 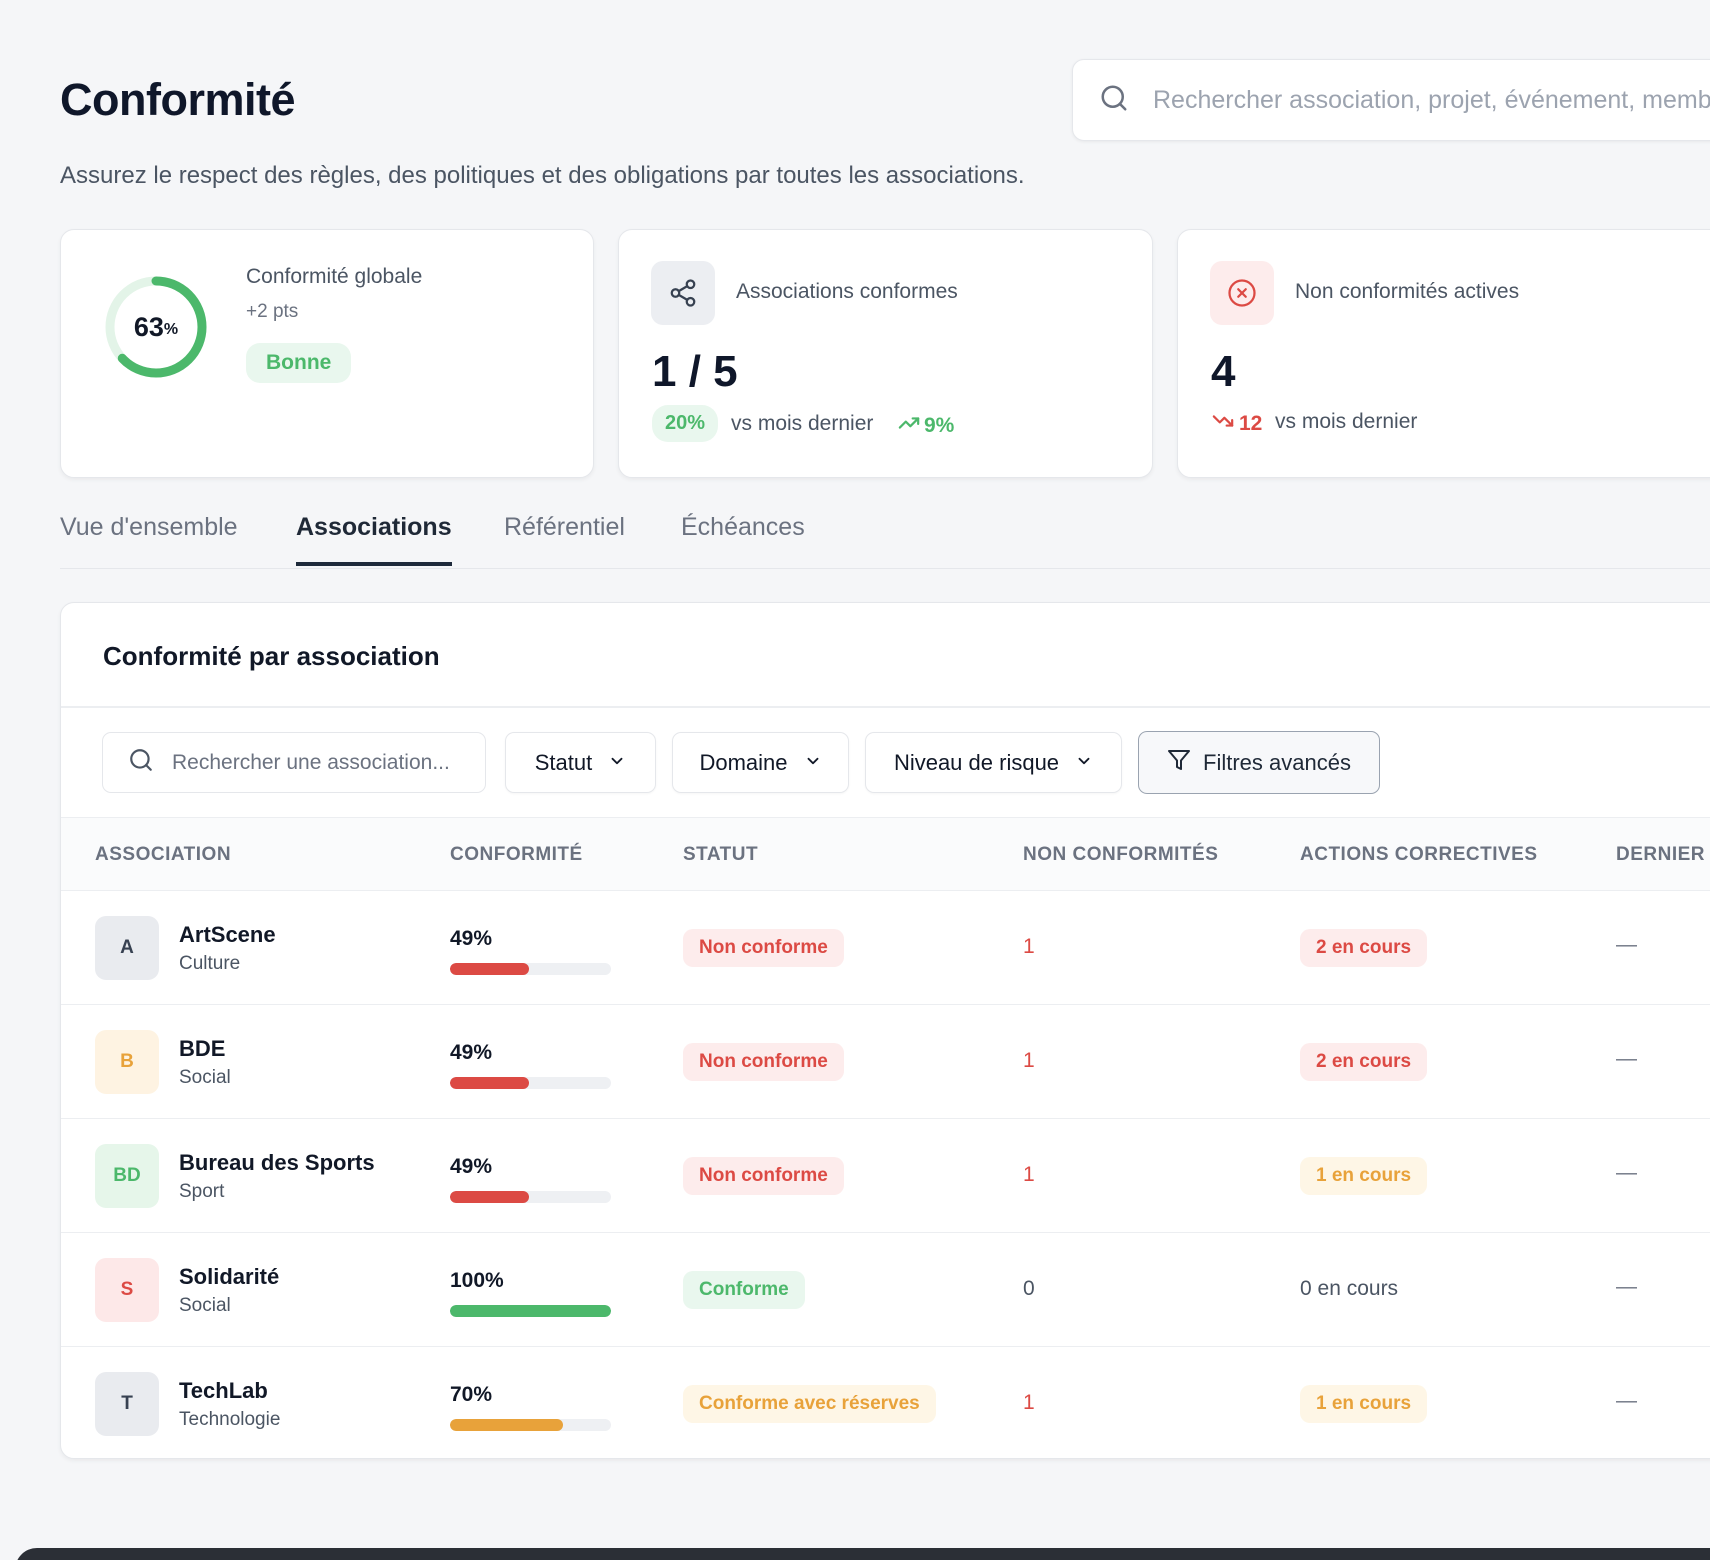 I want to click on column-header-association: ASSOCIATION, so click(x=163, y=854).